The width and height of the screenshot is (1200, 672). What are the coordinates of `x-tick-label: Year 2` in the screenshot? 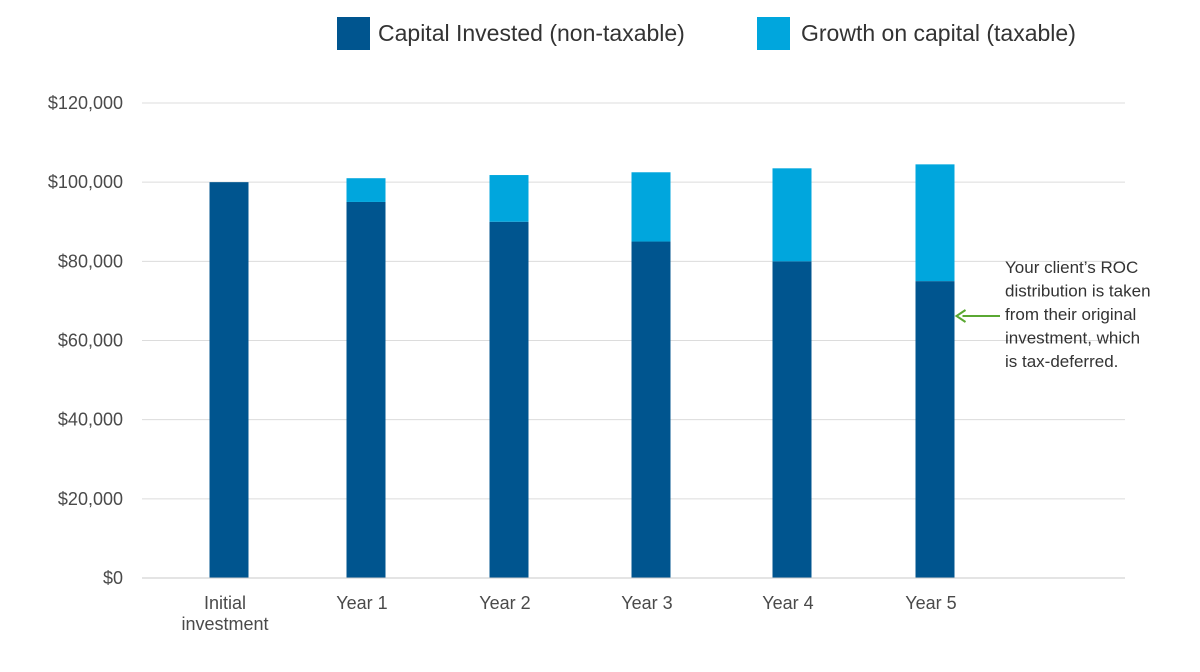 It's located at (504, 603).